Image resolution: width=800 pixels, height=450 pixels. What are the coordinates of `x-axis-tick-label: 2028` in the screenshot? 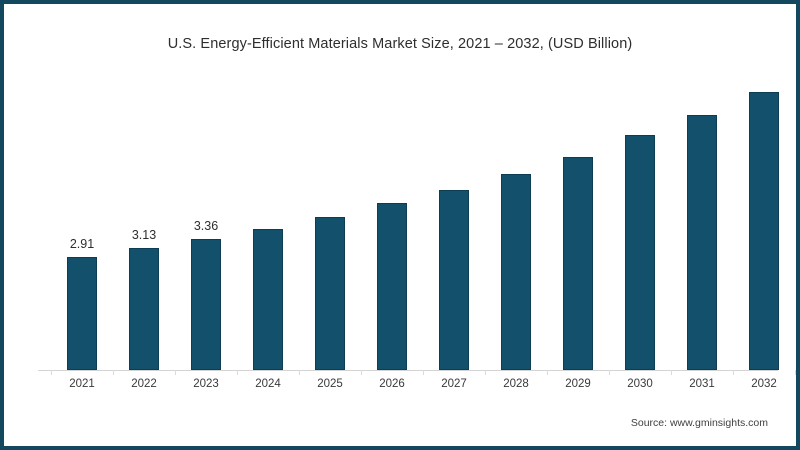 It's located at (516, 384).